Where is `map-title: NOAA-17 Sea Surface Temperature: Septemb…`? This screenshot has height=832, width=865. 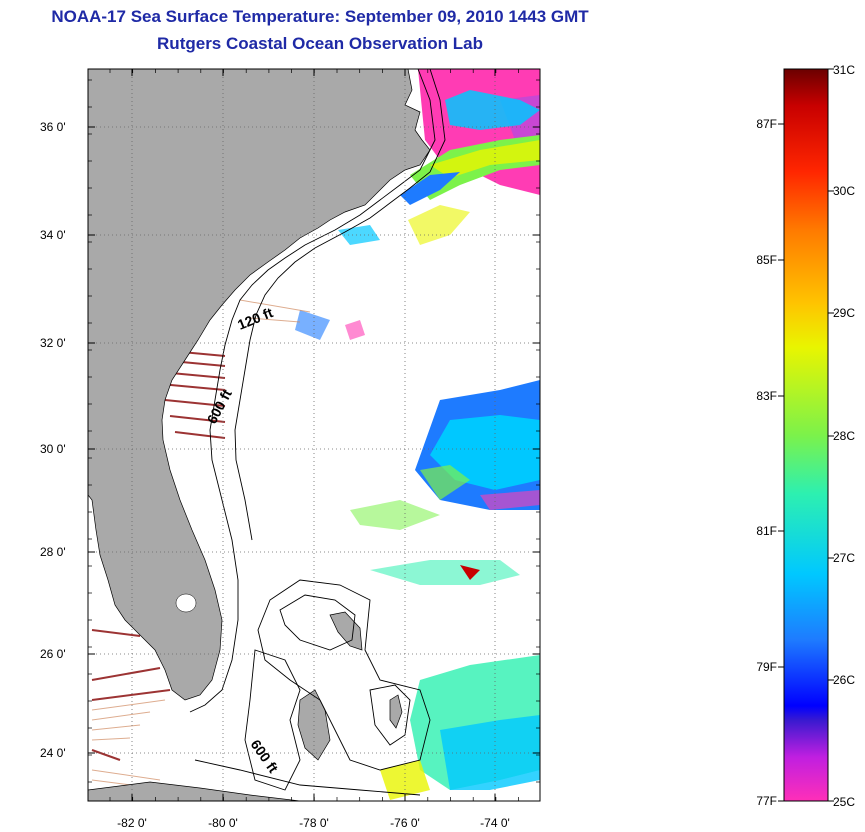
map-title: NOAA-17 Sea Surface Temperature: Septemb… is located at coordinates (320, 16).